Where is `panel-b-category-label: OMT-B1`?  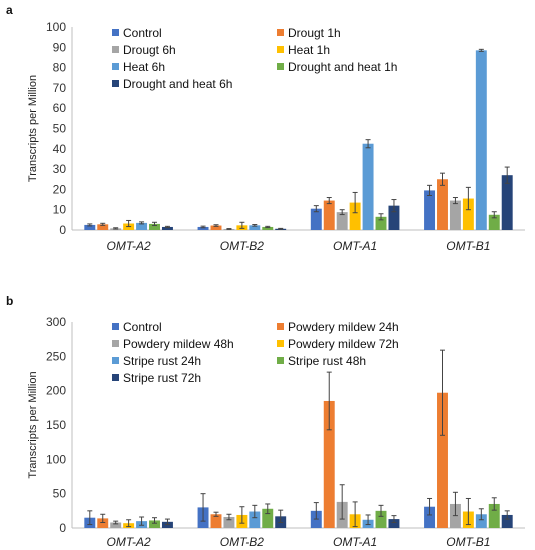 panel-b-category-label: OMT-B1 is located at coordinates (468, 542).